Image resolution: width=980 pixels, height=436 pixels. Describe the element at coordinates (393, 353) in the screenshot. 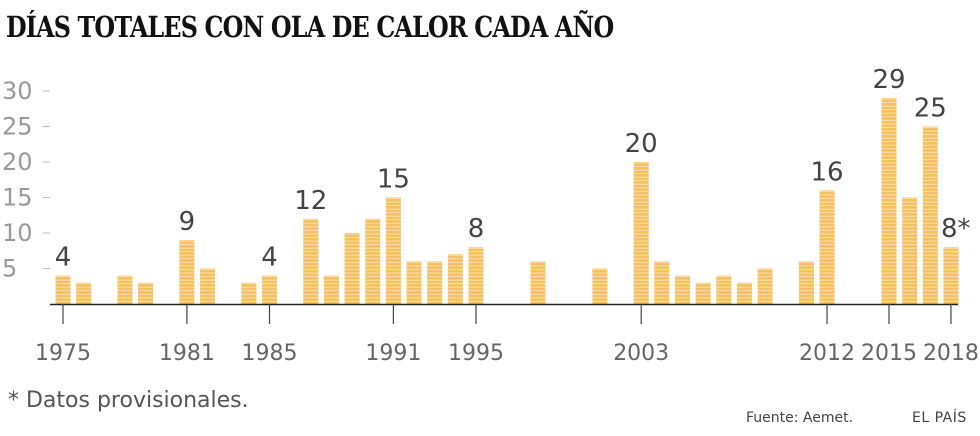

I see `x-tick-label: 1991` at that location.